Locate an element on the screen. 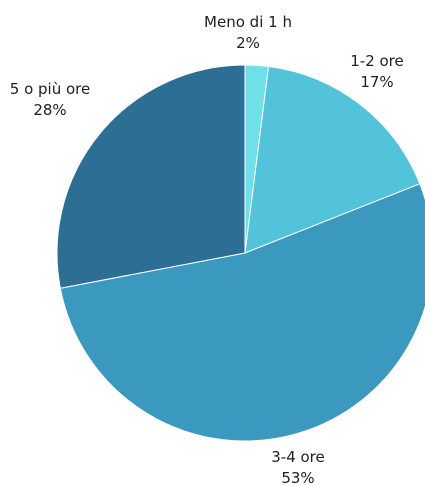 The height and width of the screenshot is (486, 425). slice-value-label-3-4-ore: 53% is located at coordinates (297, 477).